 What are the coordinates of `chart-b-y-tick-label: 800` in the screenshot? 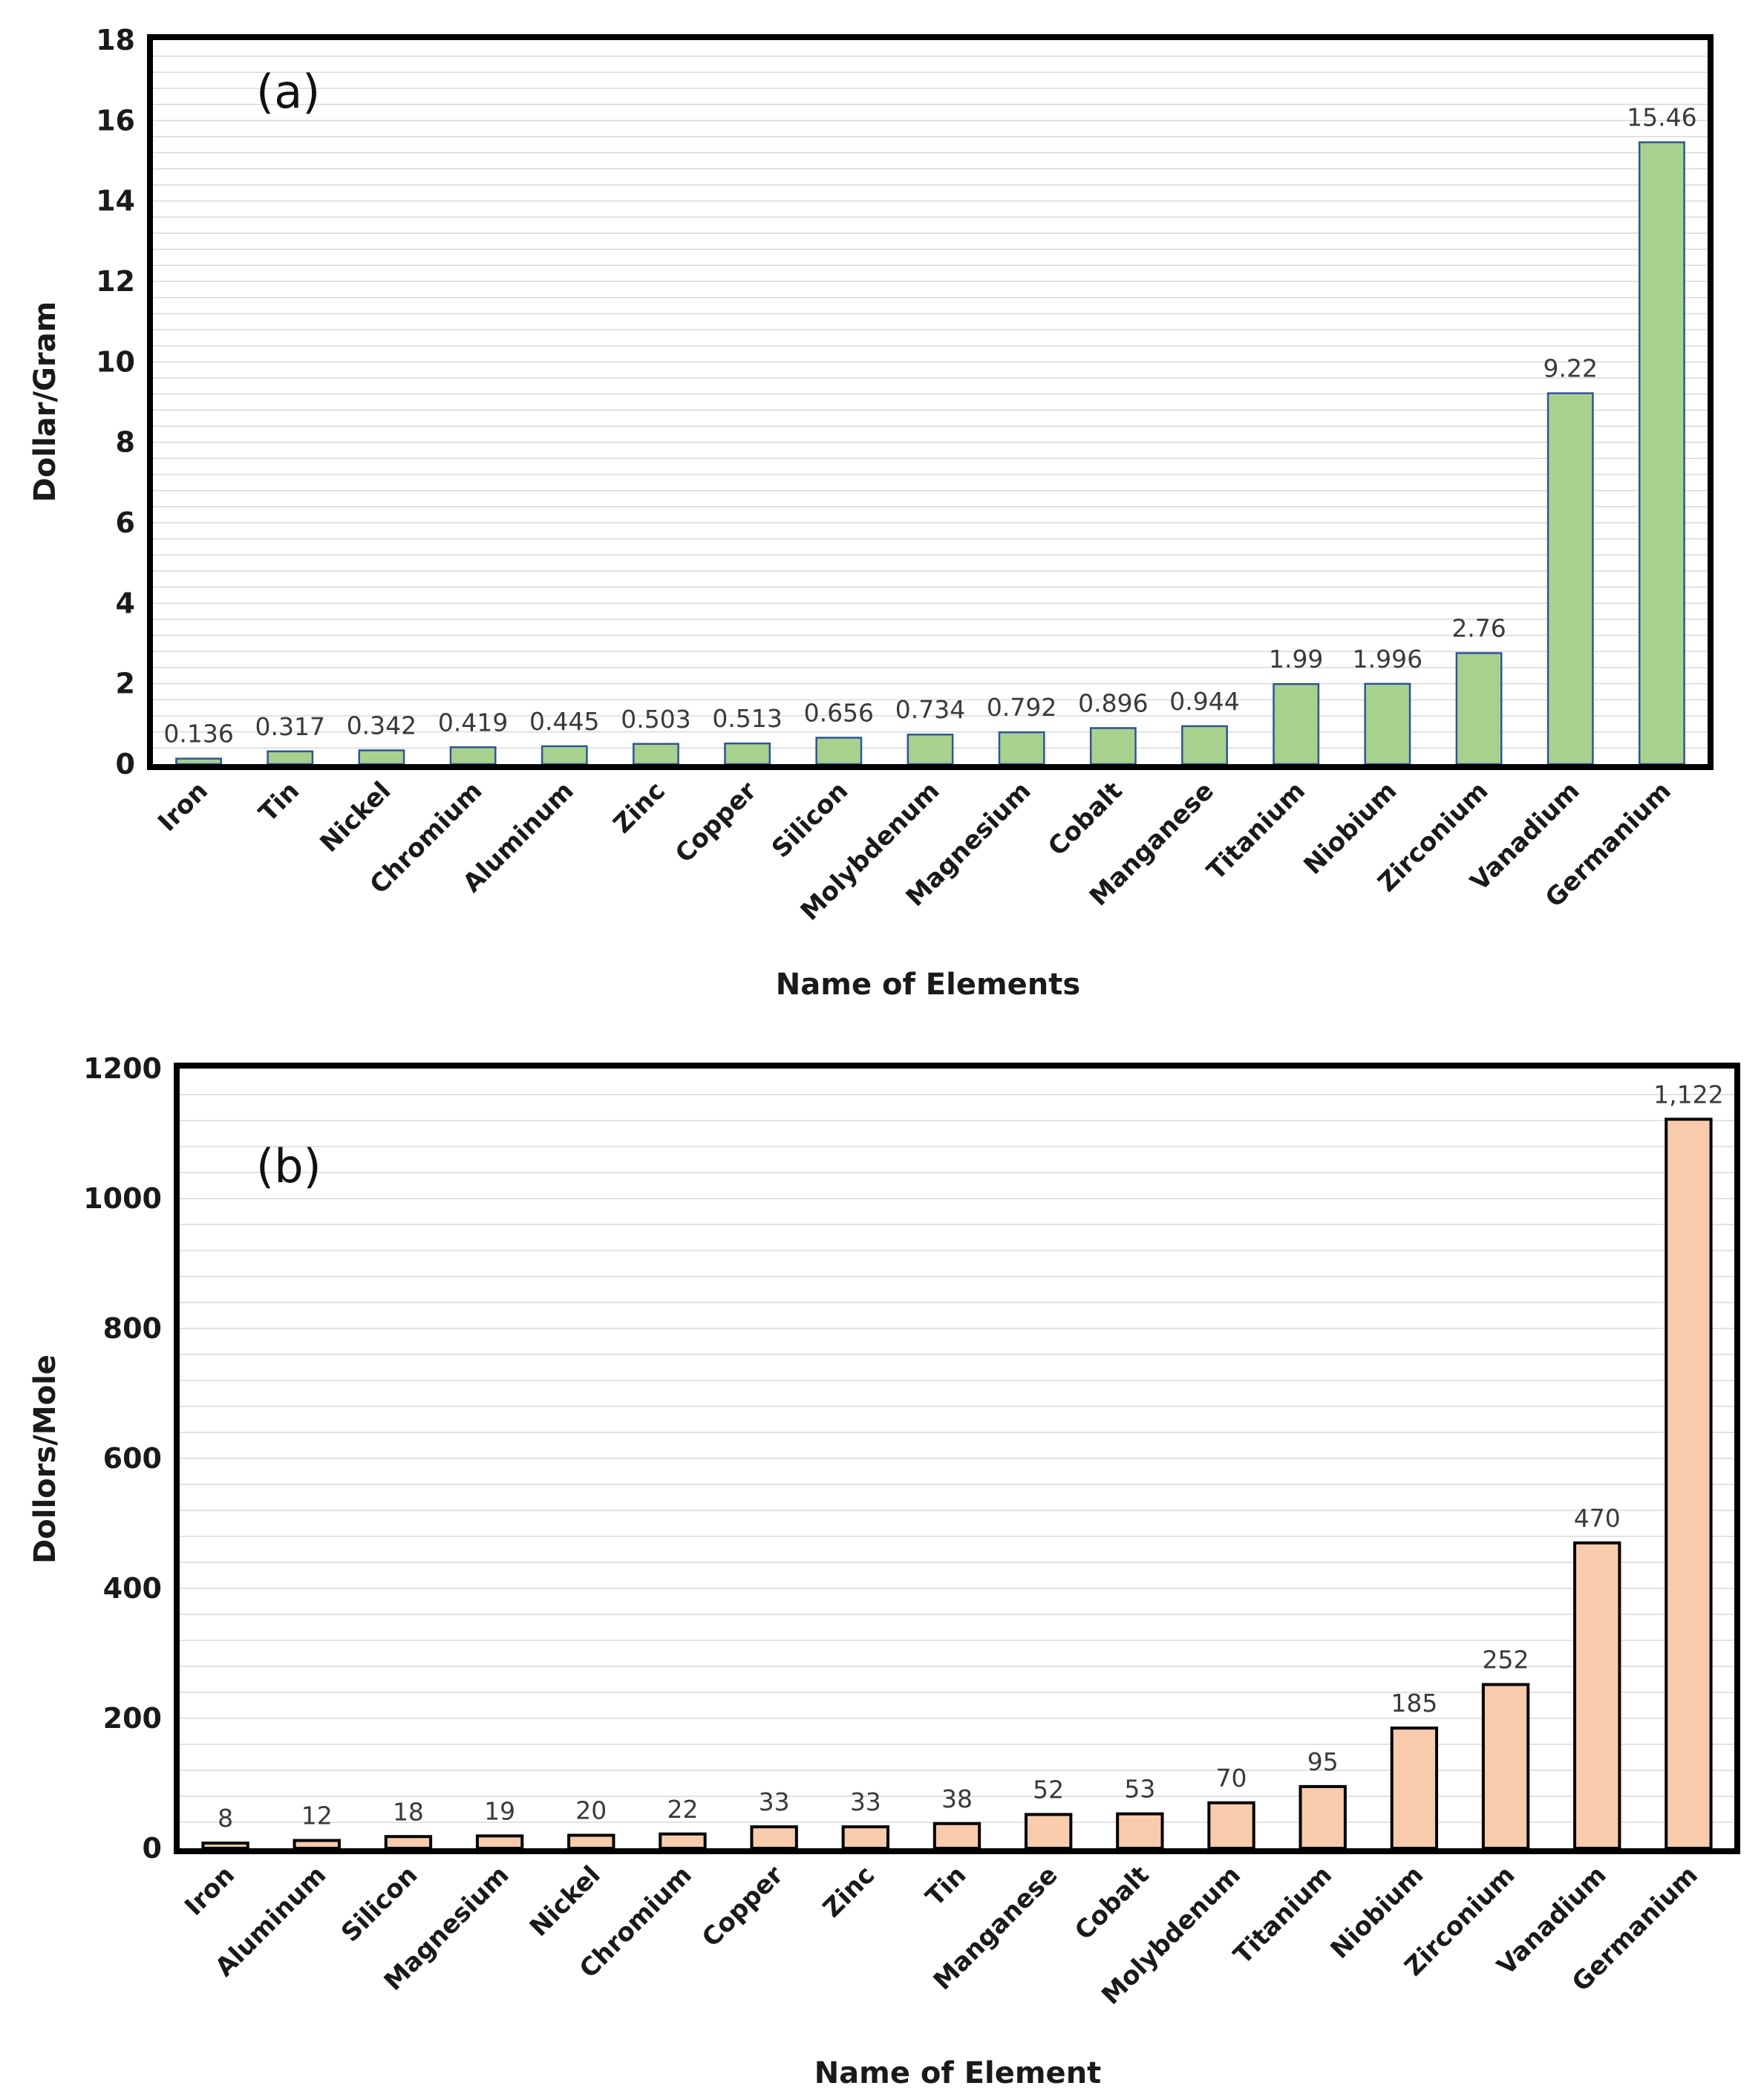 It's located at (132, 1328).